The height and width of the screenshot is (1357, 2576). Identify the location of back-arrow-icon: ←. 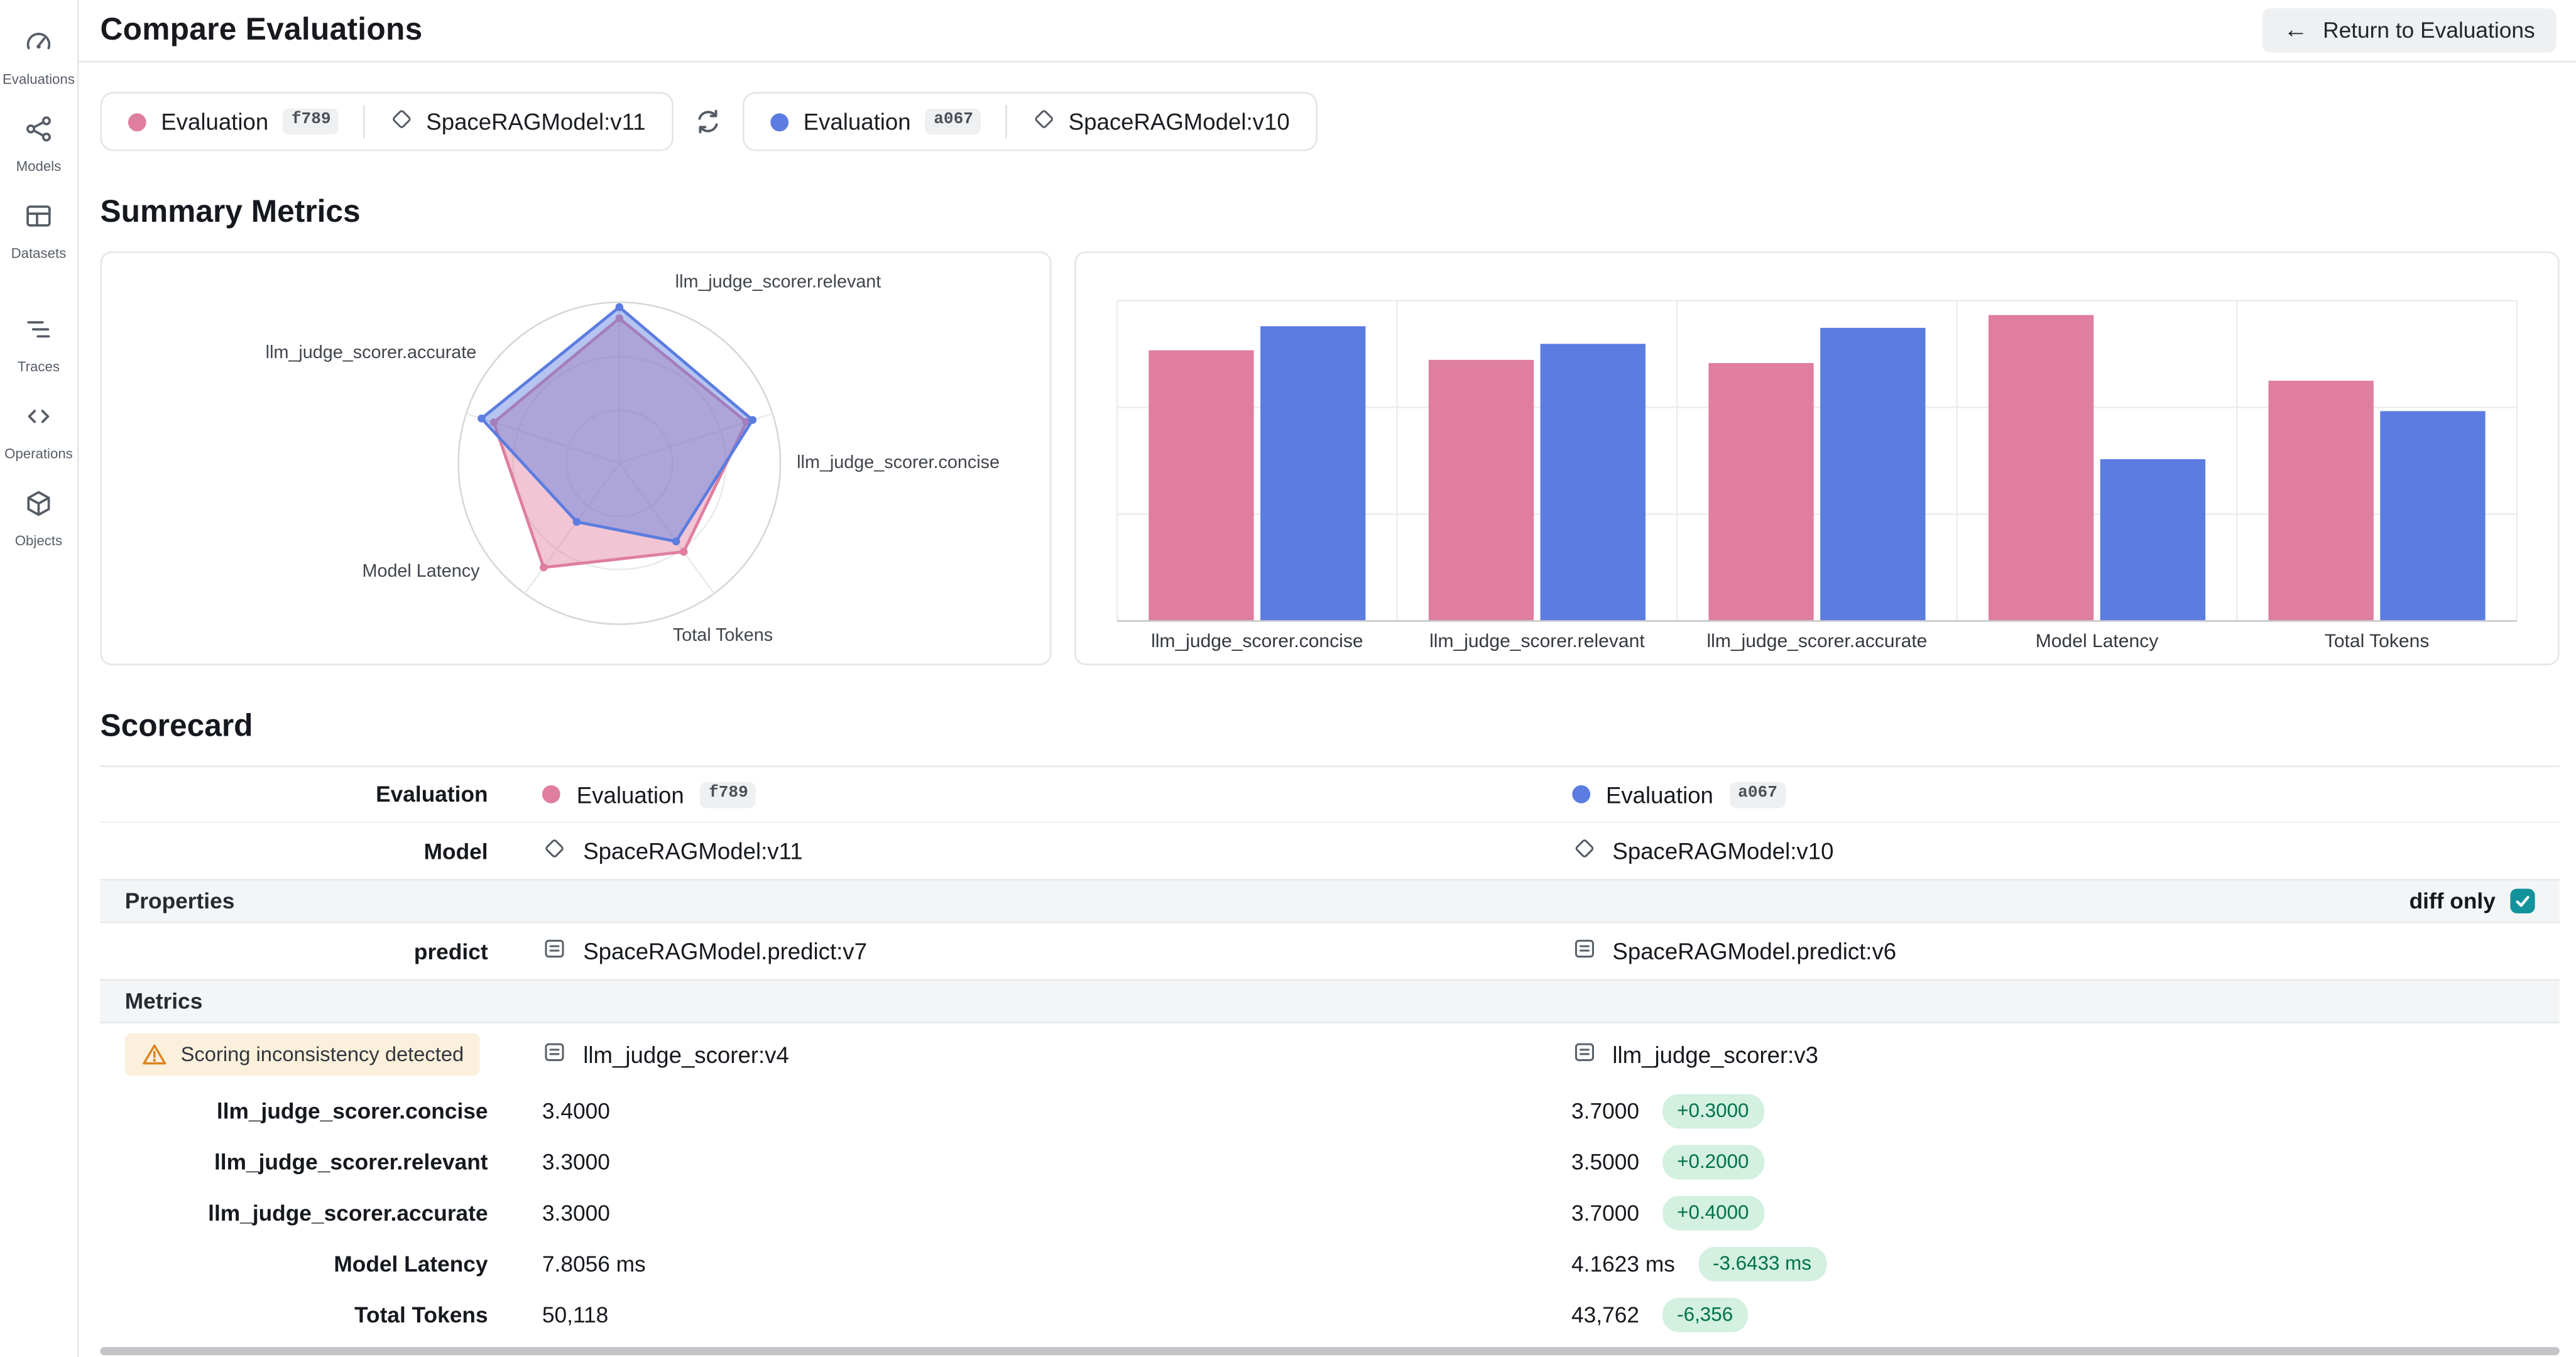
(2295, 31).